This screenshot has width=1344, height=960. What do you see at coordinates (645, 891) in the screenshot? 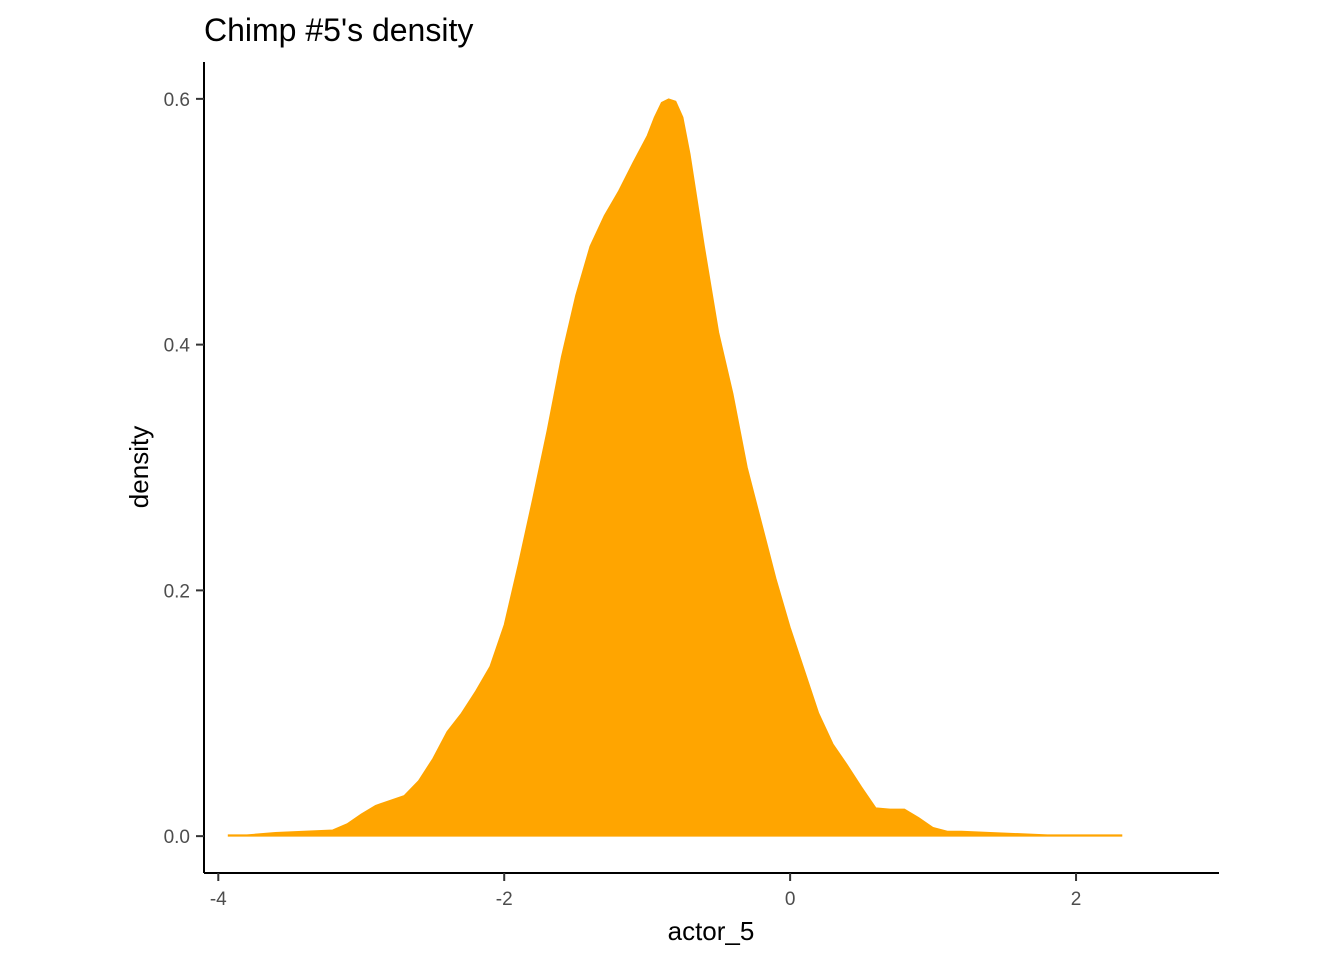
I see `x-axis-ticks: -4 -2 0 2` at bounding box center [645, 891].